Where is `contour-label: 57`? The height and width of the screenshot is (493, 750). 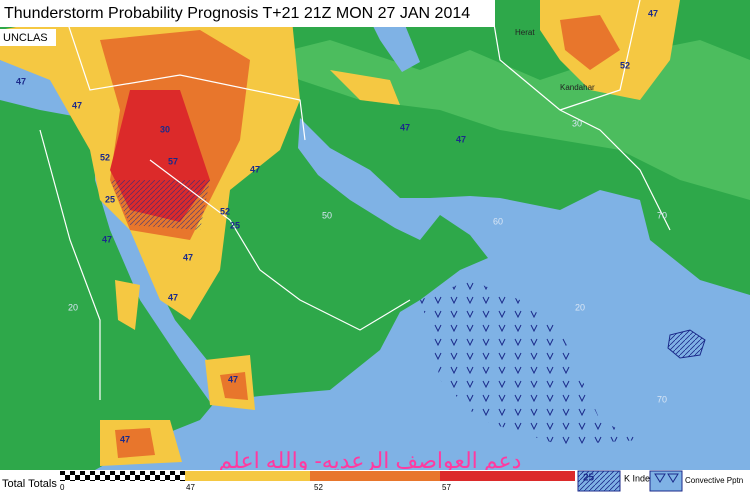 contour-label: 57 is located at coordinates (173, 161).